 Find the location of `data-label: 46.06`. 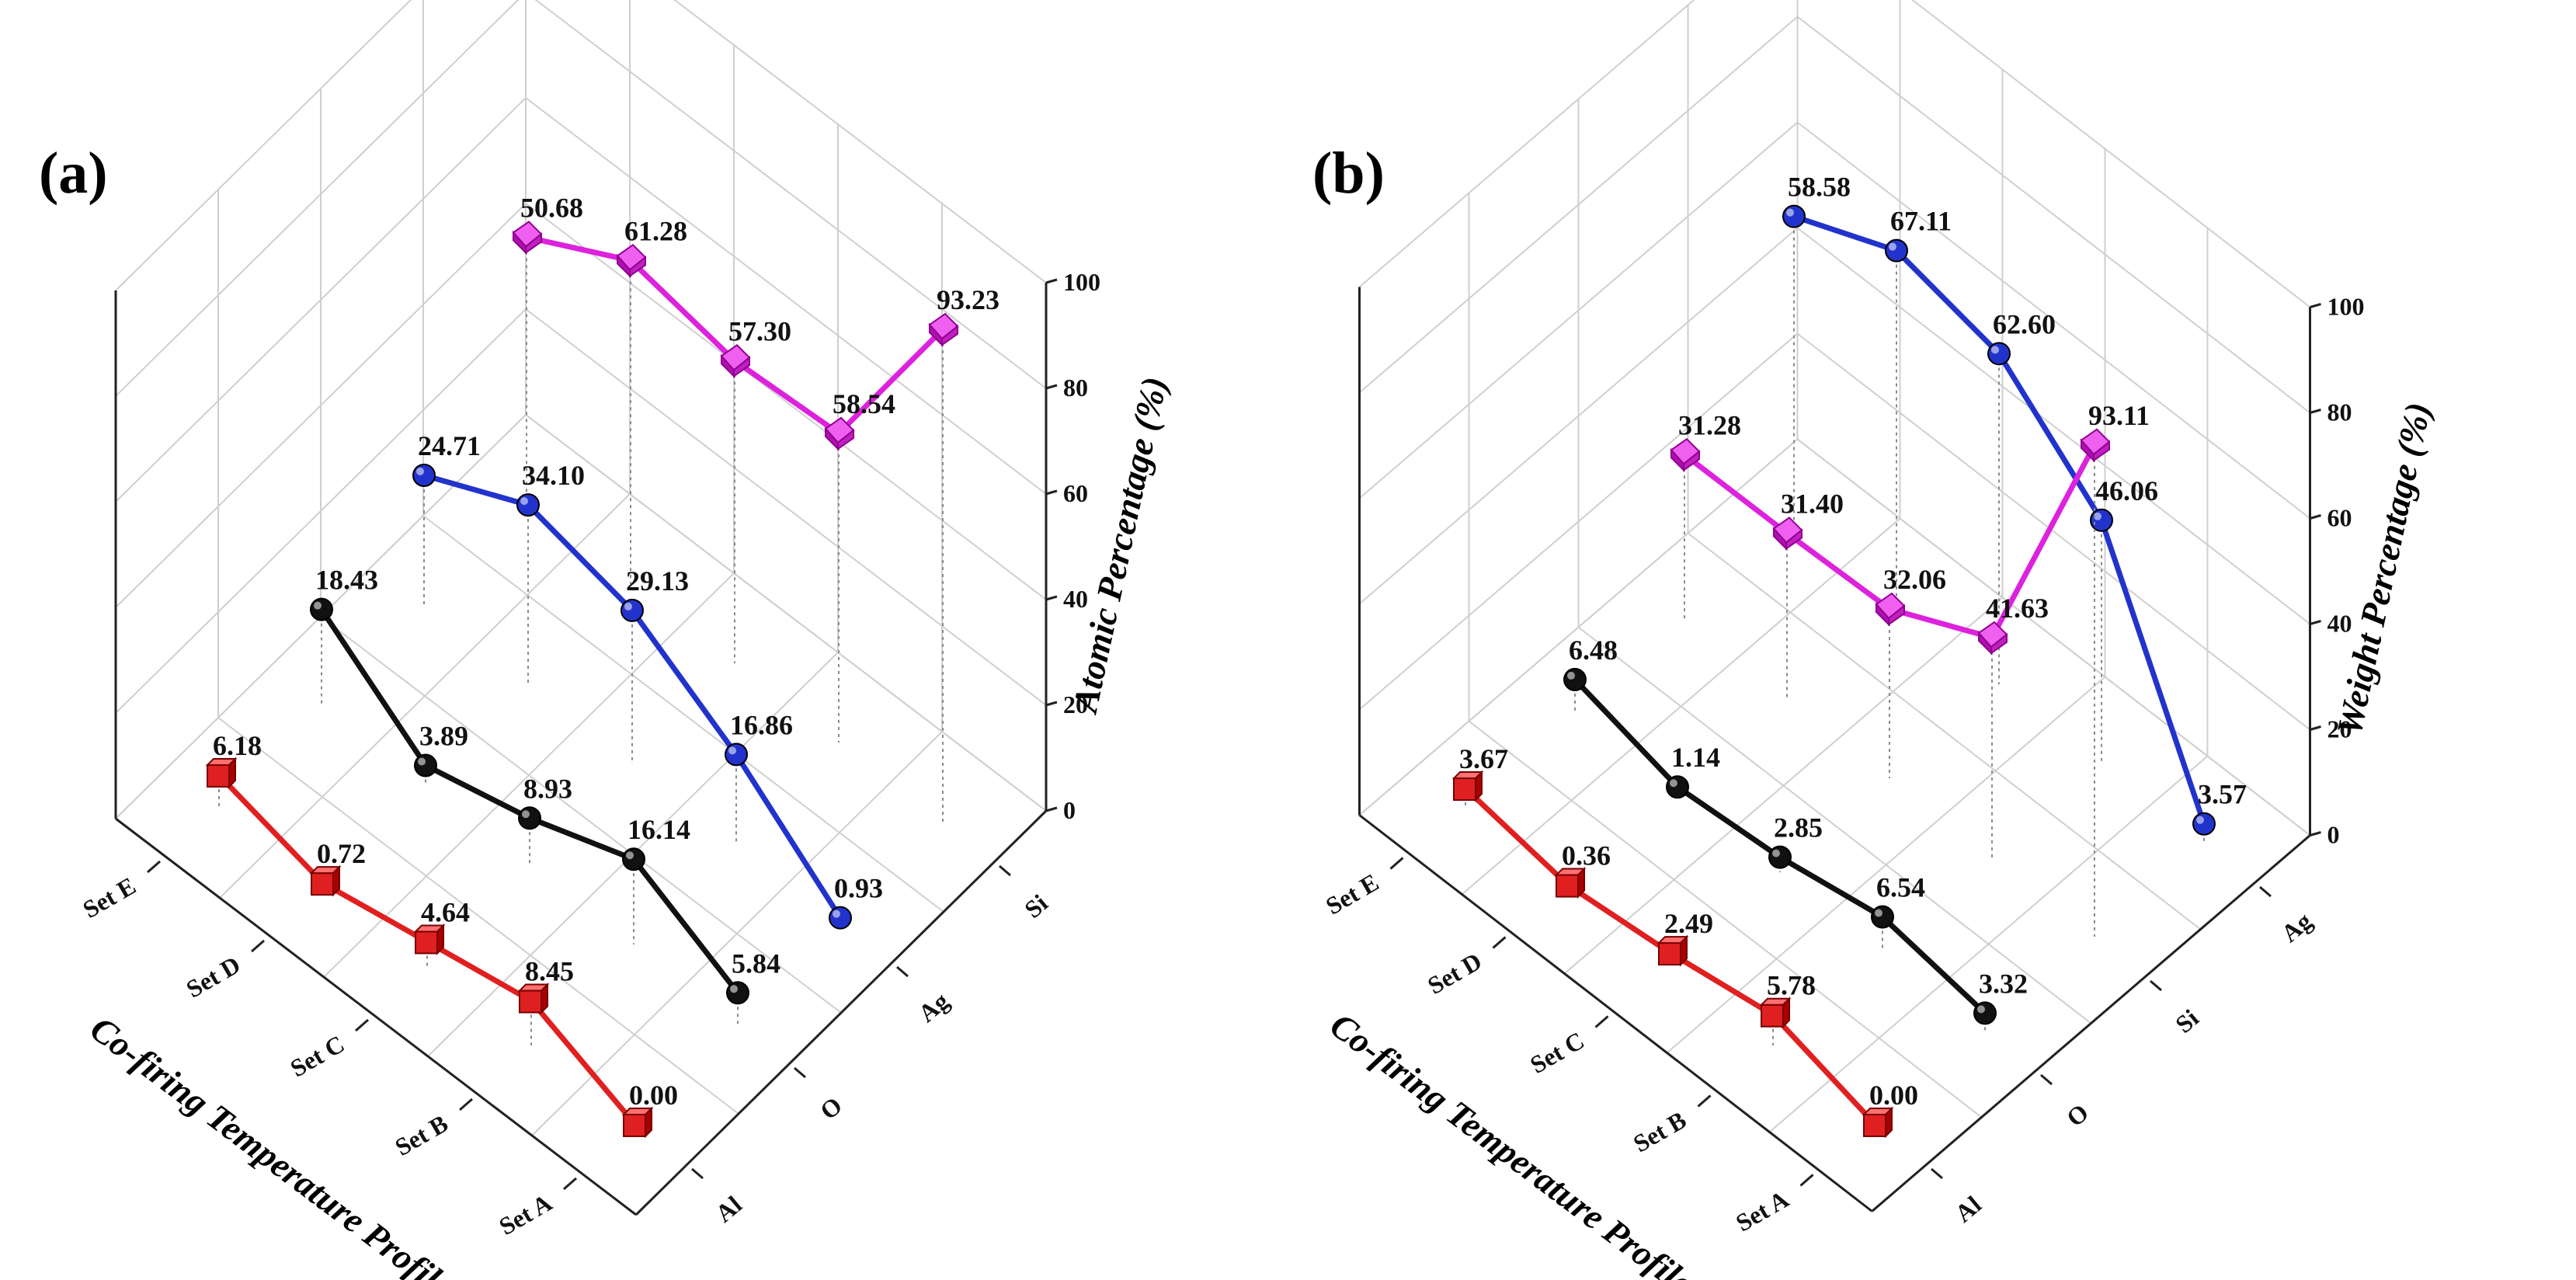

data-label: 46.06 is located at coordinates (2126, 491).